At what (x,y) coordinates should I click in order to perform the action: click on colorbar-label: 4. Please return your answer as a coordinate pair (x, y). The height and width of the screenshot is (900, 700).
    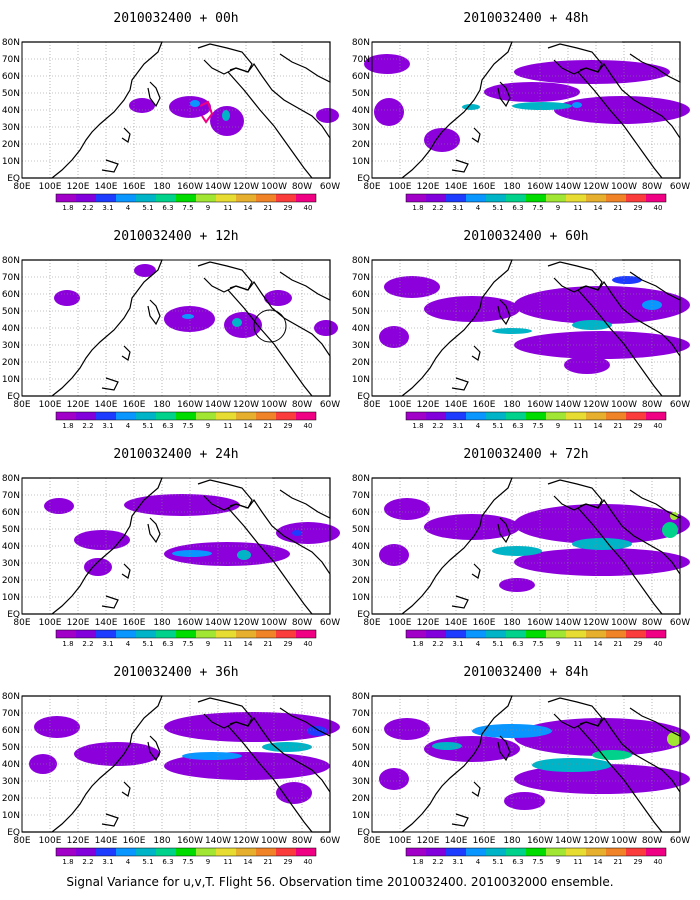
    Looking at the image, I should click on (478, 862).